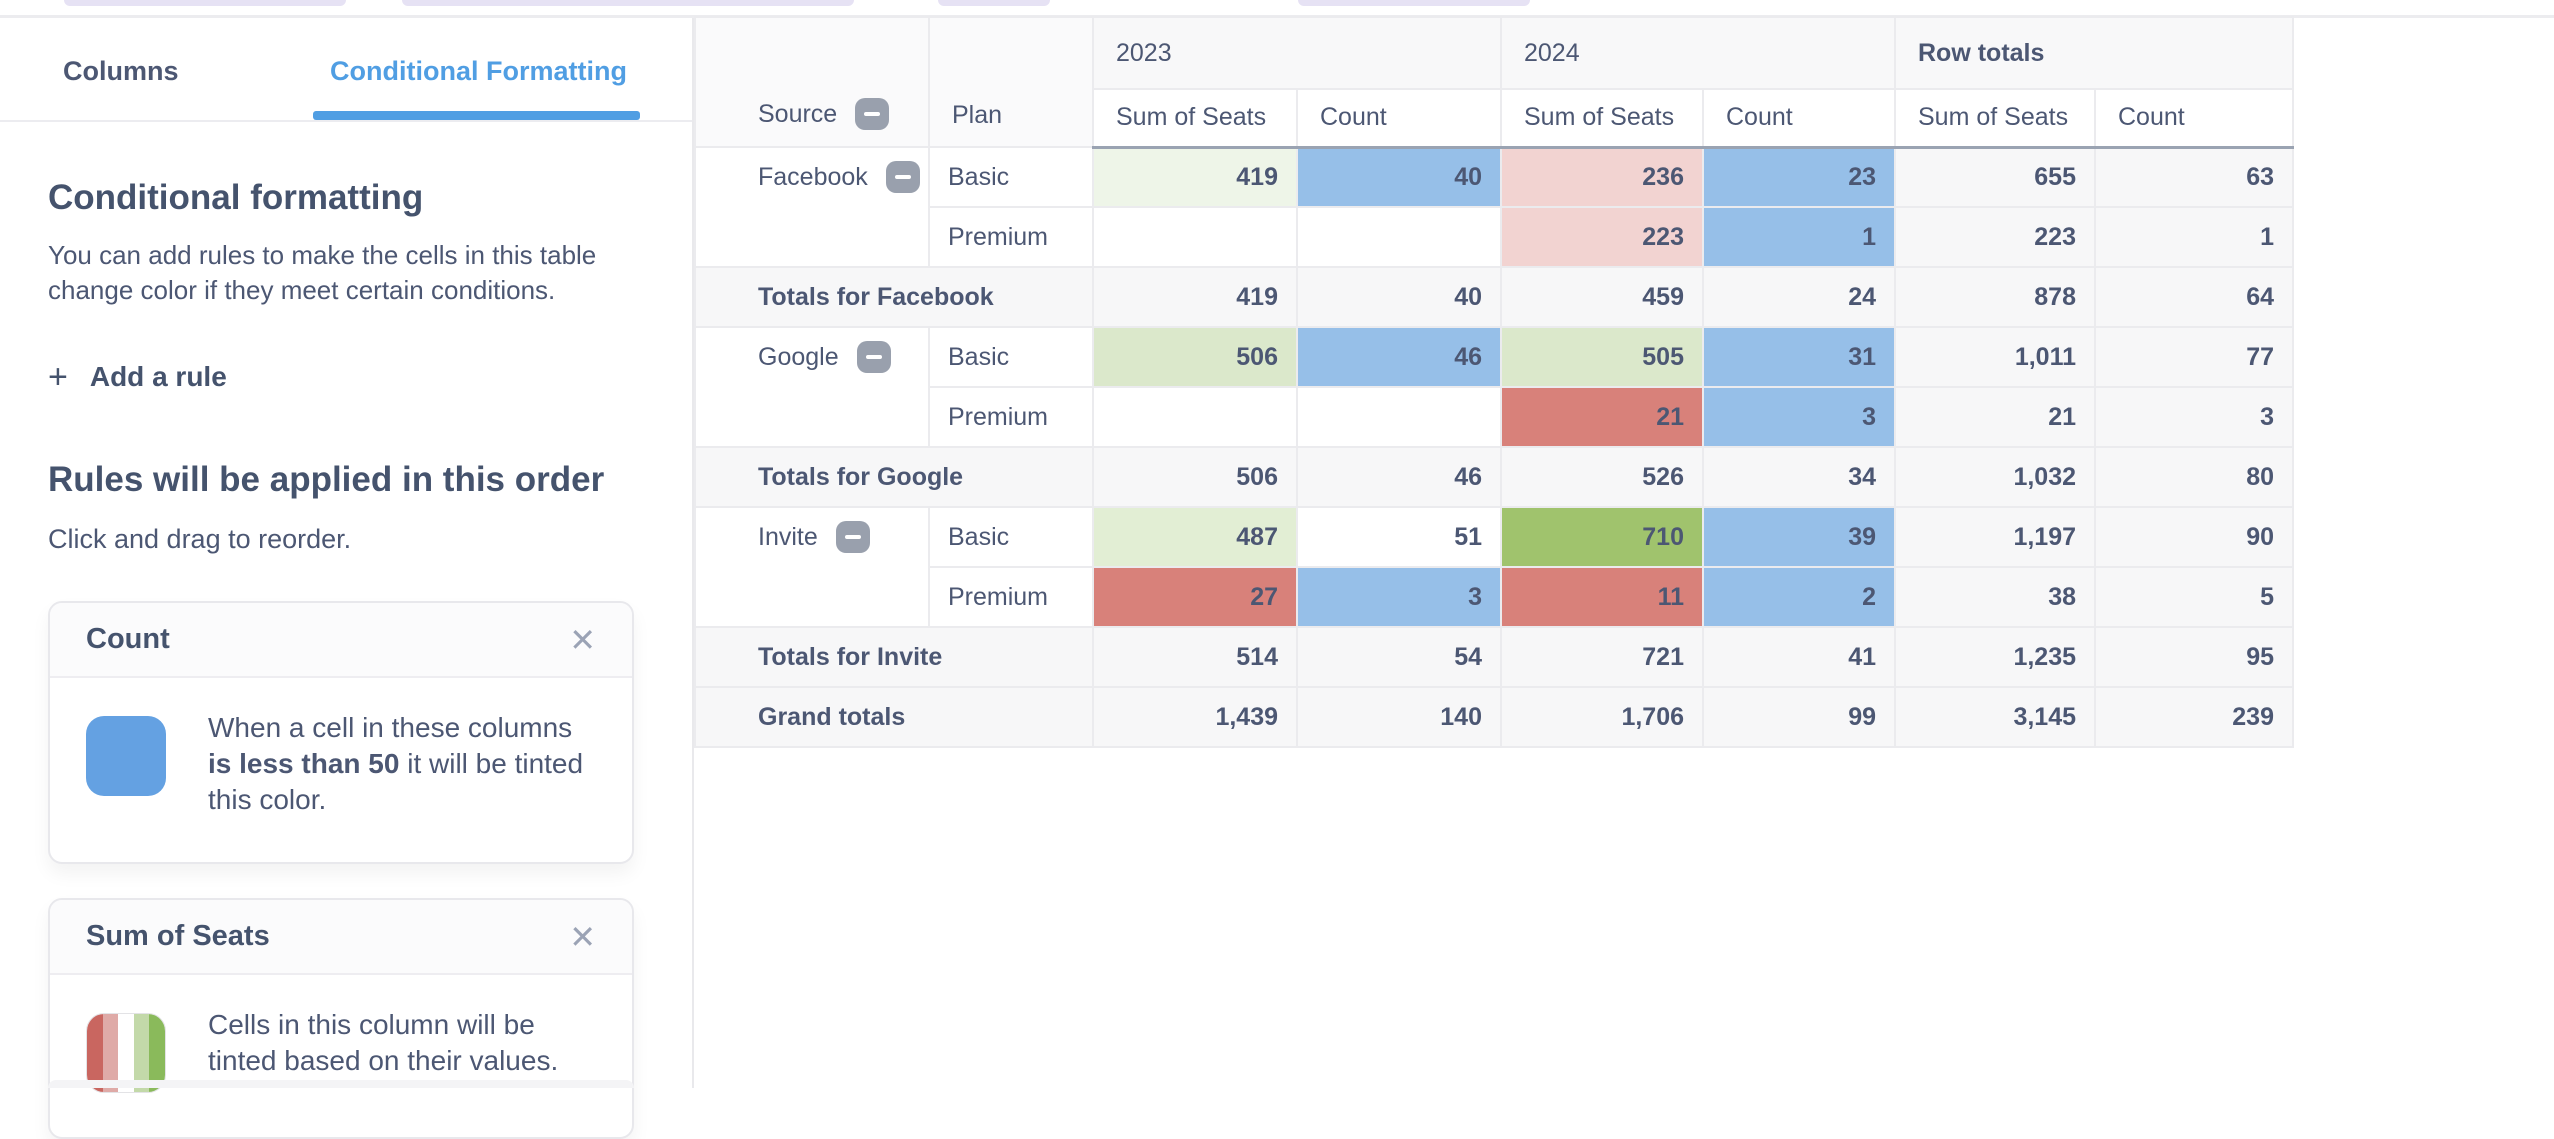  Describe the element at coordinates (2194, 297) in the screenshot. I see `totals-cell: 64` at that location.